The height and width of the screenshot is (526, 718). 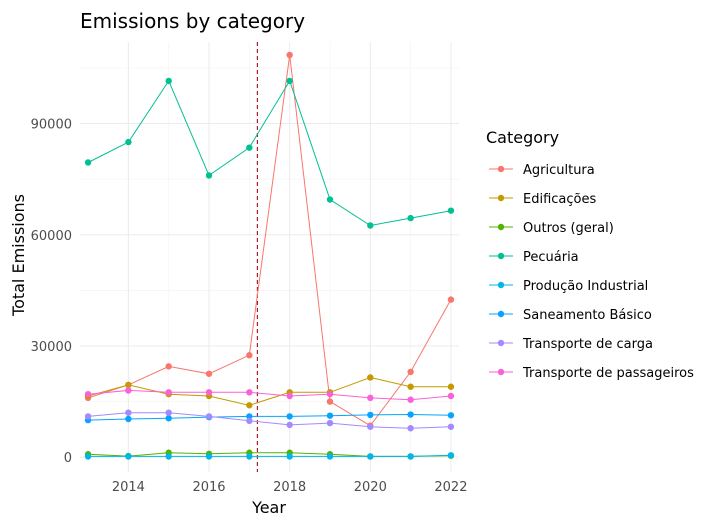 I want to click on x-tick-labels: 2014 2016 2018 2020 2022, so click(x=290, y=487).